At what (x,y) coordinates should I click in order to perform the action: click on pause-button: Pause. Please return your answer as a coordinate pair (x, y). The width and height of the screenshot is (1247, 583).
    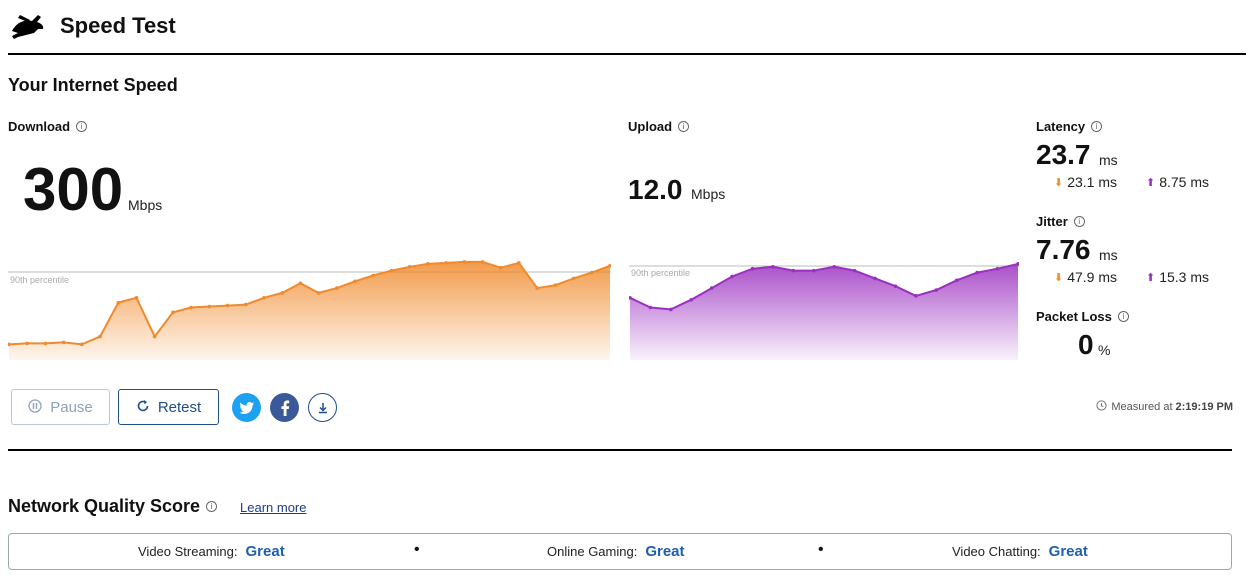
    Looking at the image, I should click on (60, 407).